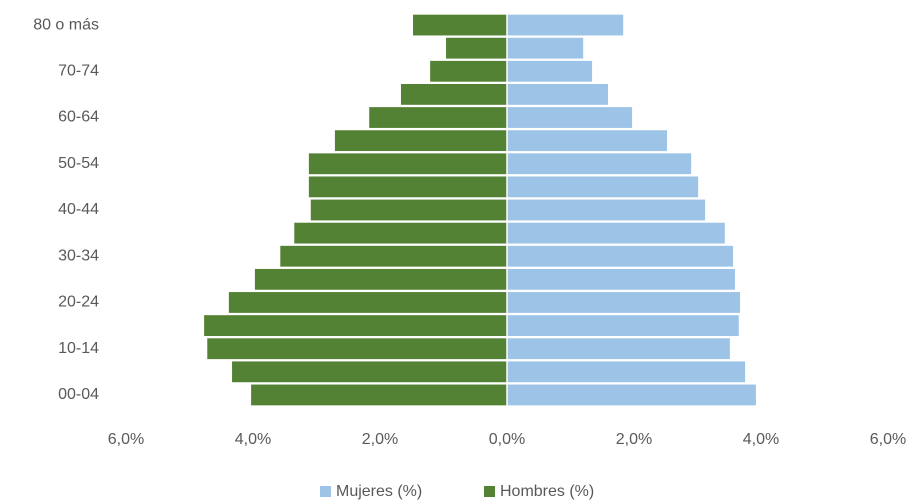 This screenshot has width=919, height=502. What do you see at coordinates (78, 302) in the screenshot?
I see `y-tick-label: 20-24` at bounding box center [78, 302].